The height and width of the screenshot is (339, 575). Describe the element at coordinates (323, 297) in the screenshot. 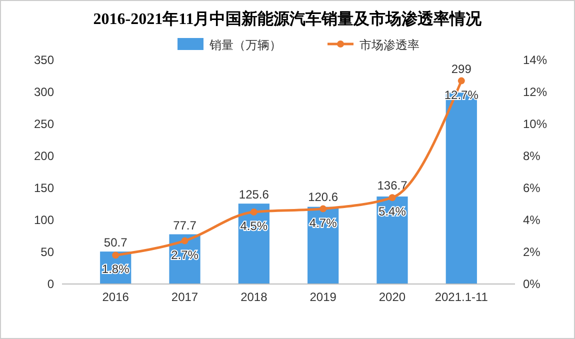

I see `x-tick-label: 2019` at that location.